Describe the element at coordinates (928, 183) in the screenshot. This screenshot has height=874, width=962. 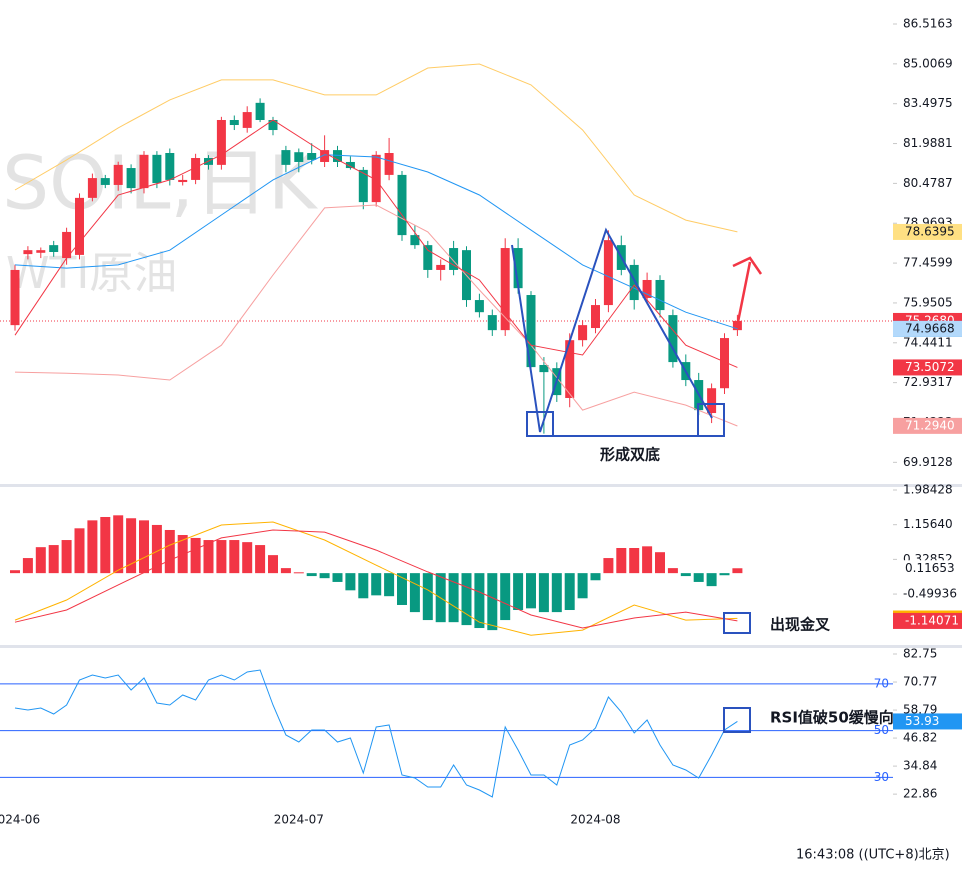
I see `y-tick-label: 80.4787` at that location.